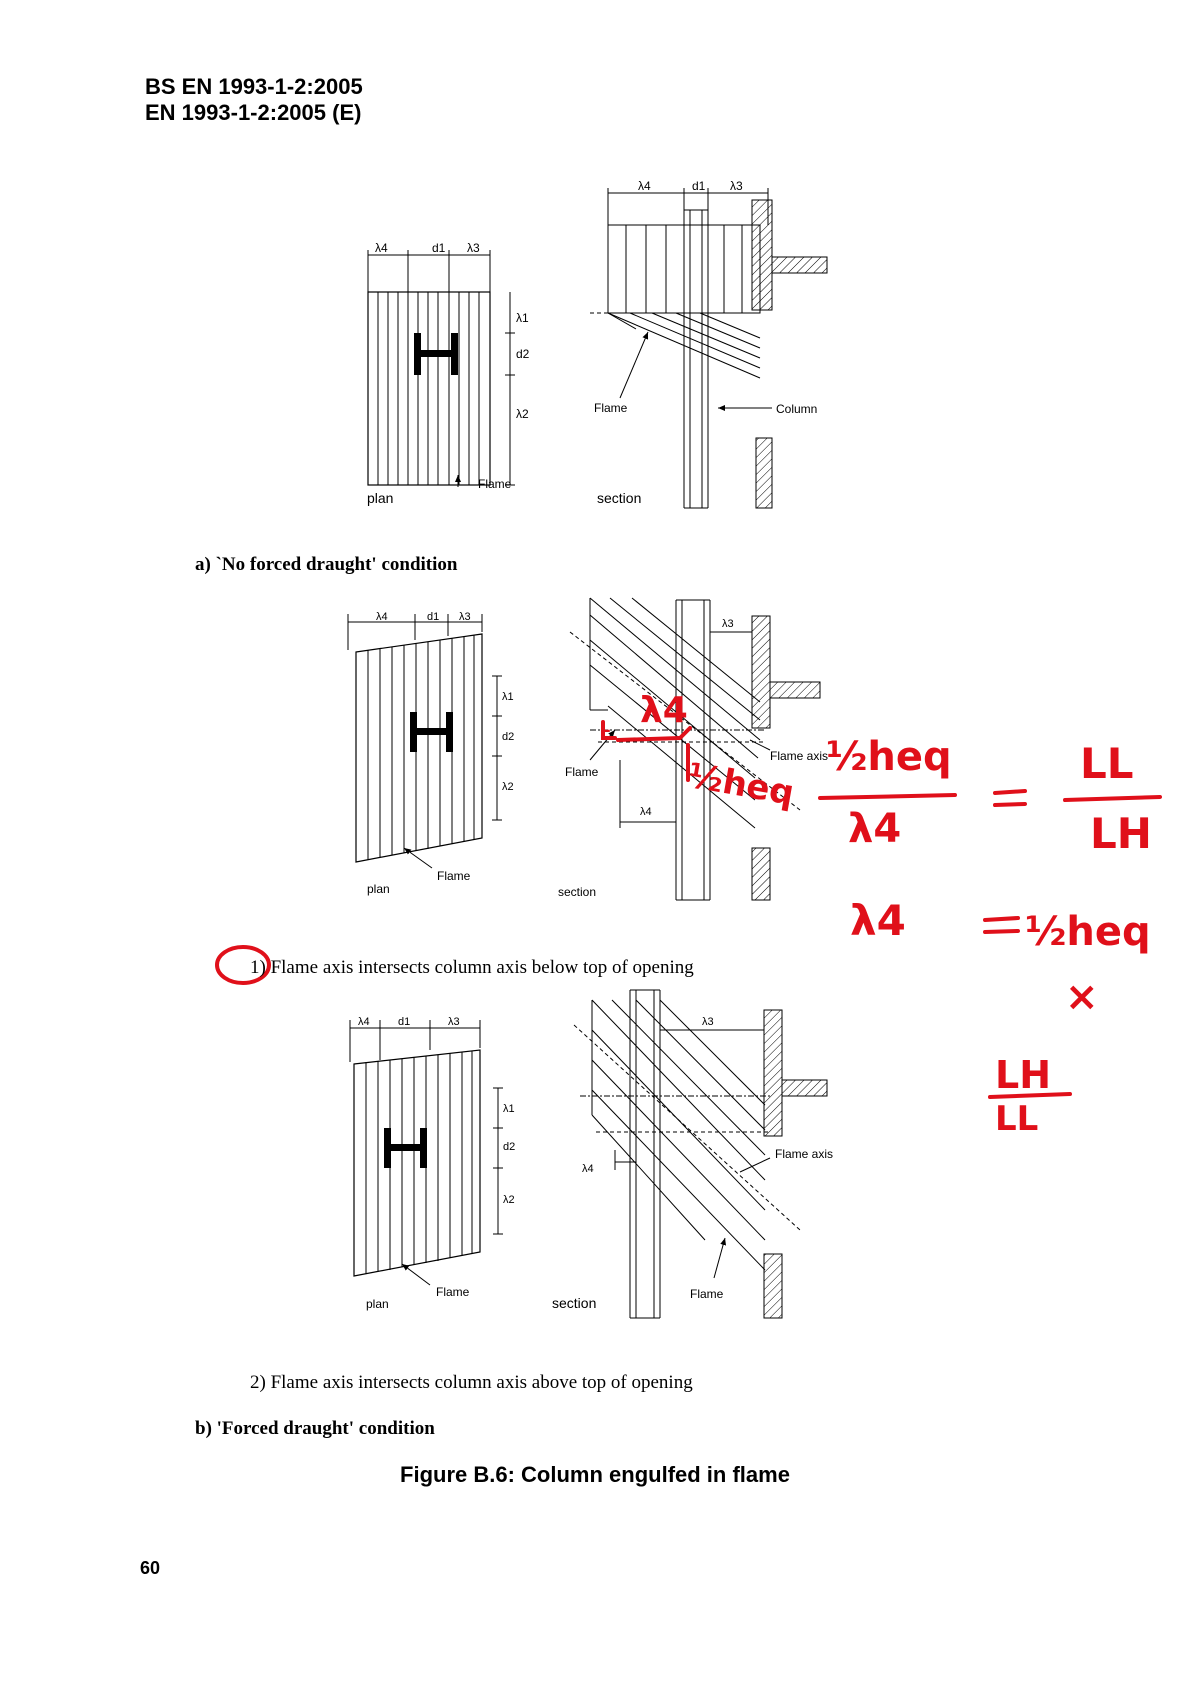 Image resolution: width=1190 pixels, height=1683 pixels. What do you see at coordinates (741, 785) in the screenshot?
I see `hw-half-heq-top: ½heq` at bounding box center [741, 785].